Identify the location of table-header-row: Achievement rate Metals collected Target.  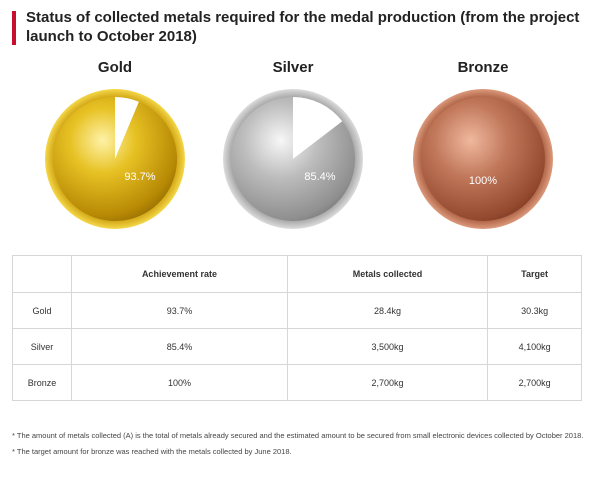
(297, 274).